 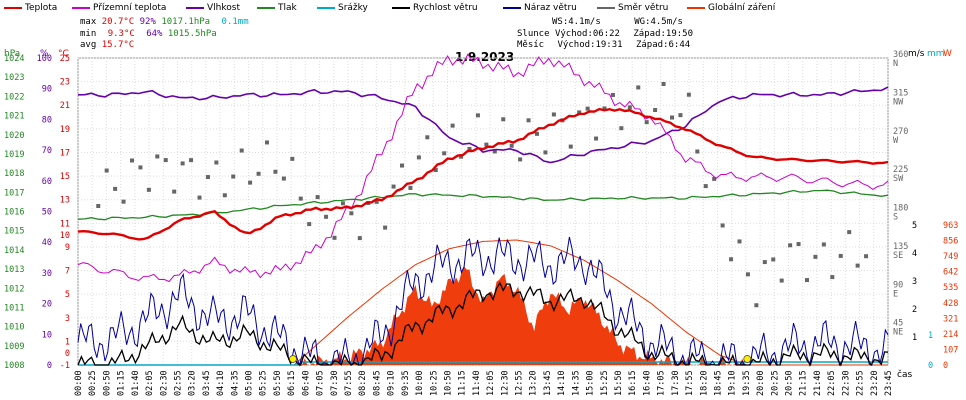 What do you see at coordinates (47, 182) in the screenshot?
I see `y-tick-humidity: 60` at bounding box center [47, 182].